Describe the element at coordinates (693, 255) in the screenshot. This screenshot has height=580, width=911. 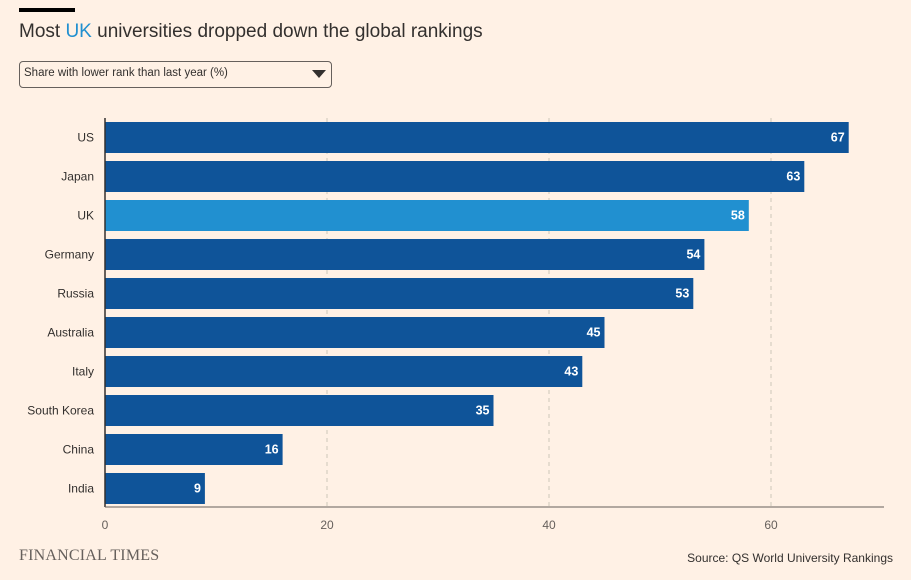
I see `data-label: 54` at that location.